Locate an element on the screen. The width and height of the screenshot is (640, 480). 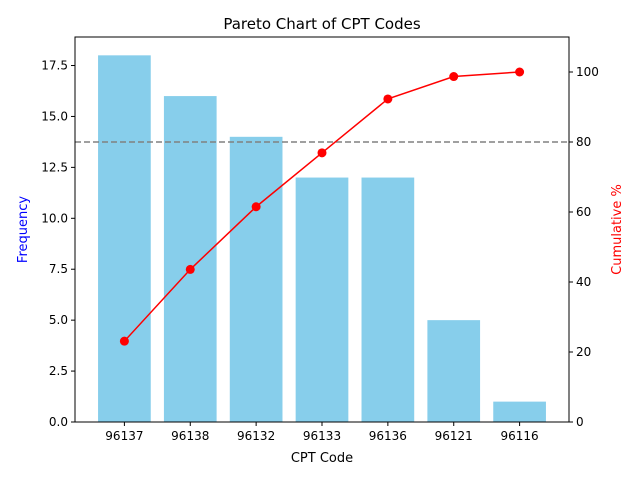
y2-tick-label: 0 is located at coordinates (580, 422).